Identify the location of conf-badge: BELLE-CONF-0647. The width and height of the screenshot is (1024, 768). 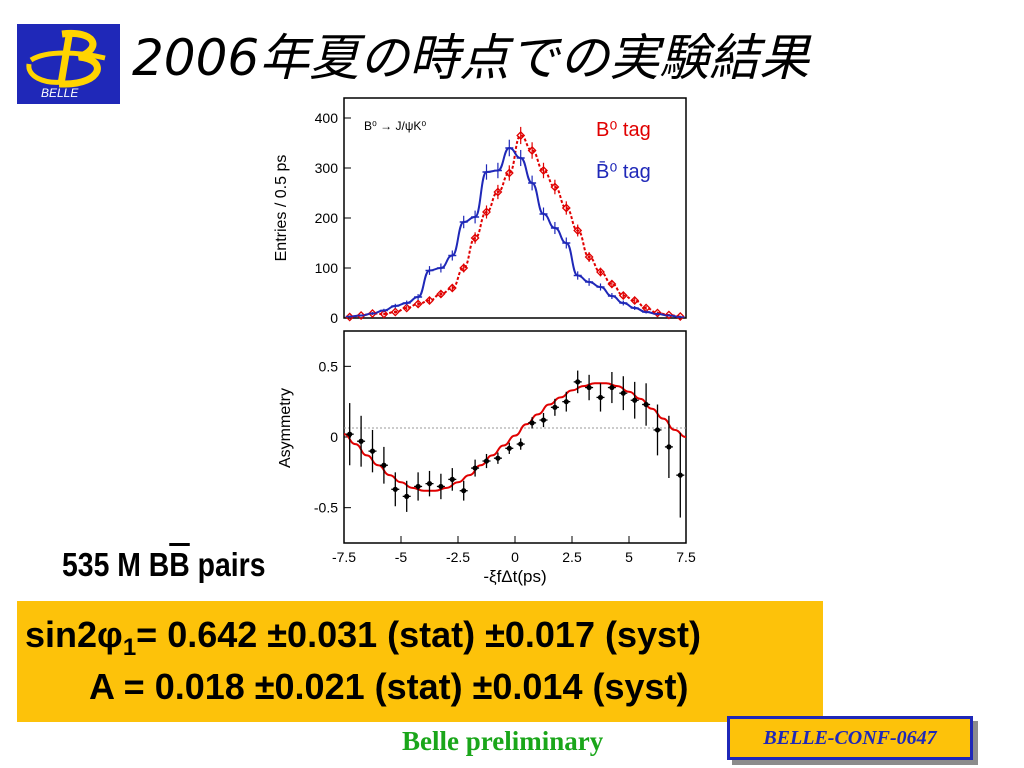
(850, 738).